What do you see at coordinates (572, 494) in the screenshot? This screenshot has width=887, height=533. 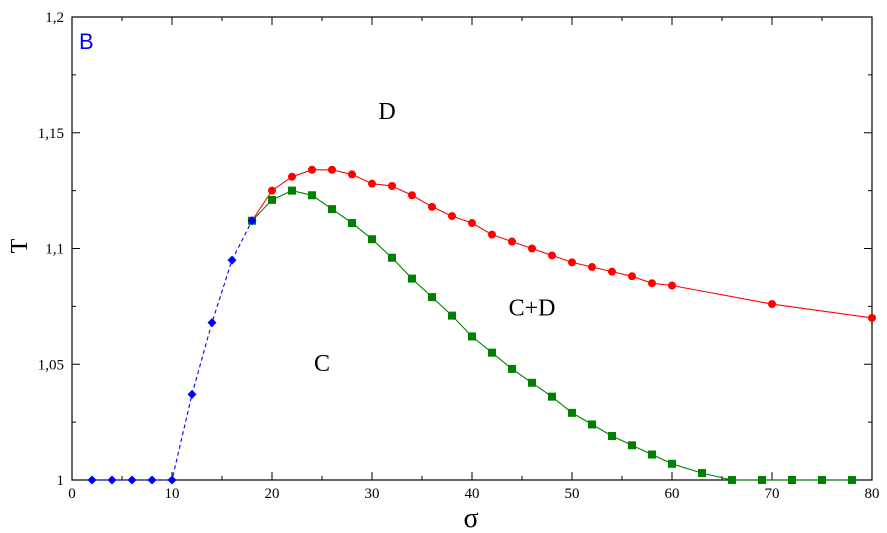 I see `x-tick-label: 50` at bounding box center [572, 494].